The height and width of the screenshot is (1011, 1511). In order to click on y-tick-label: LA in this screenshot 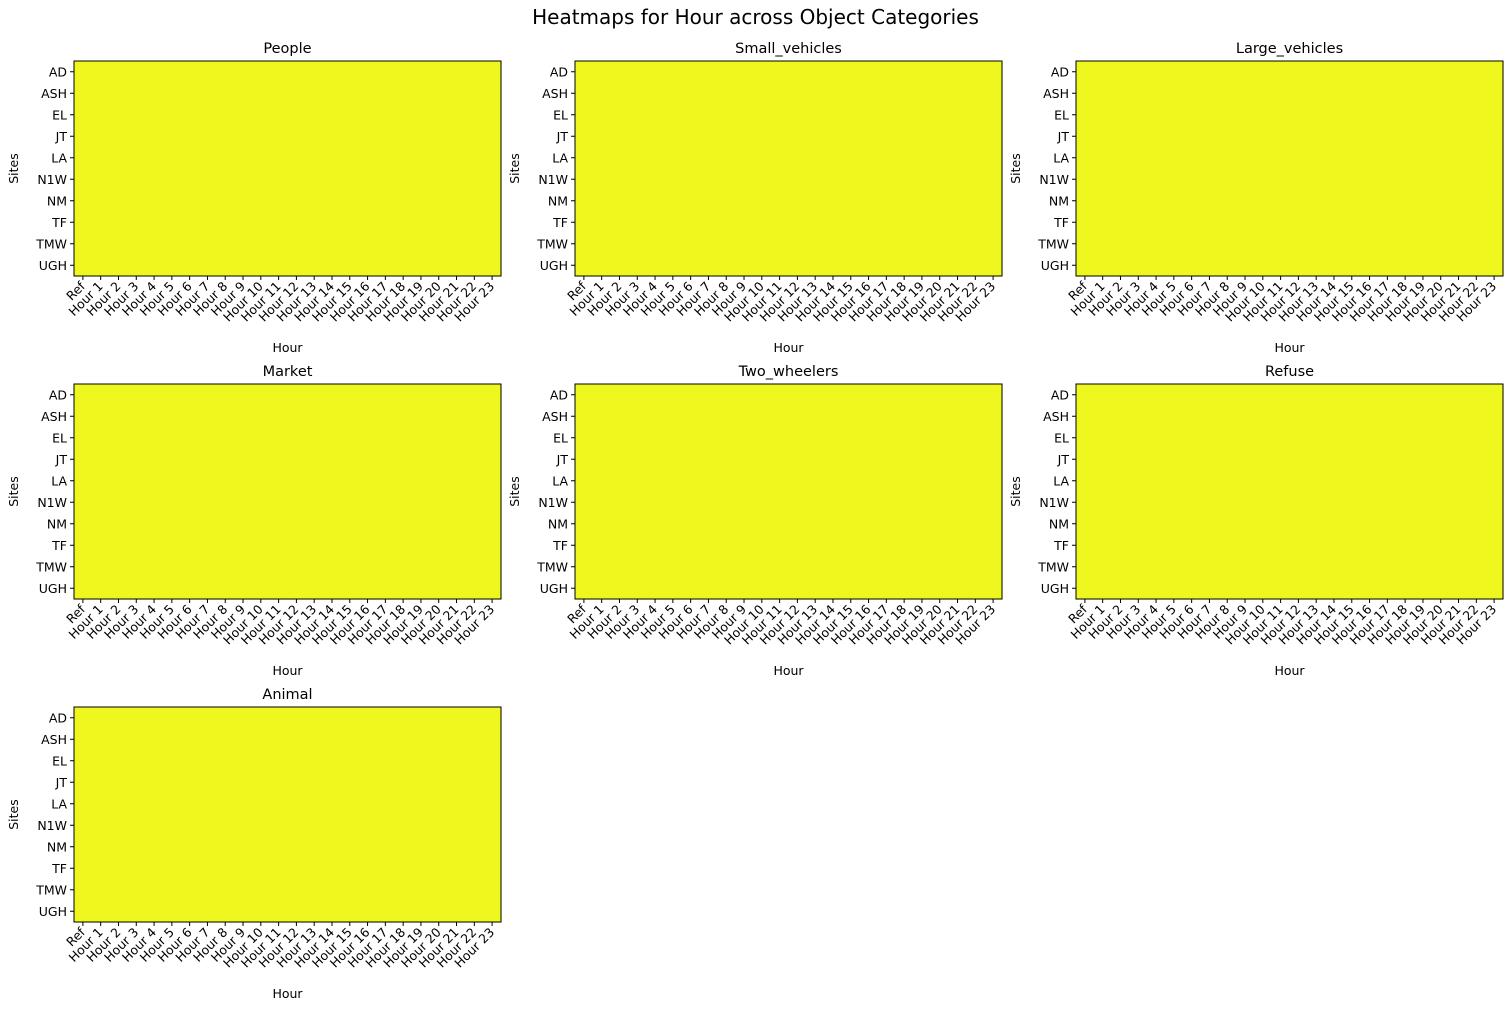, I will do `click(59, 480)`.